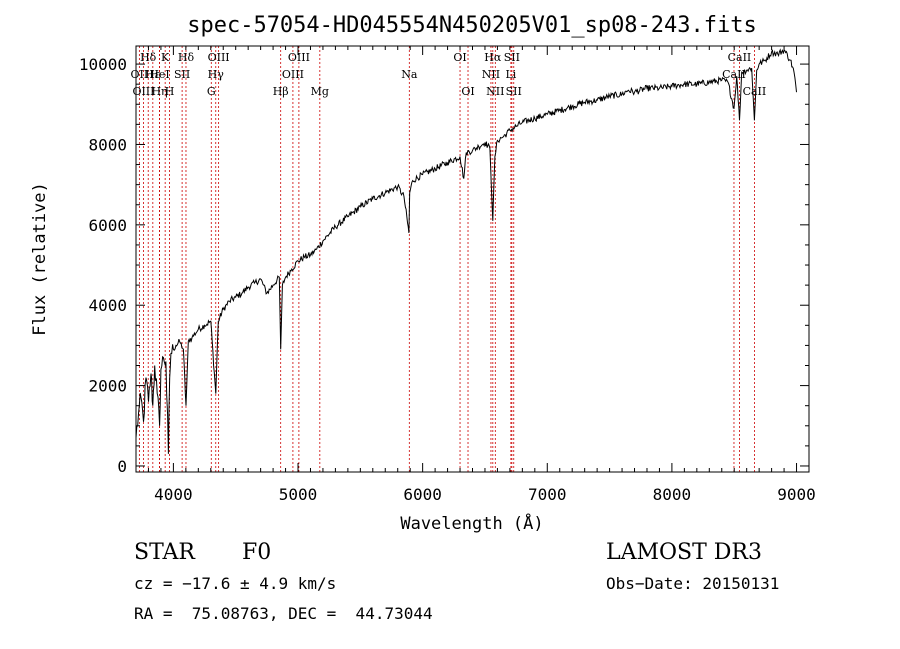 This screenshot has width=900, height=649. What do you see at coordinates (170, 91) in the screenshot?
I see `line-label: H` at bounding box center [170, 91].